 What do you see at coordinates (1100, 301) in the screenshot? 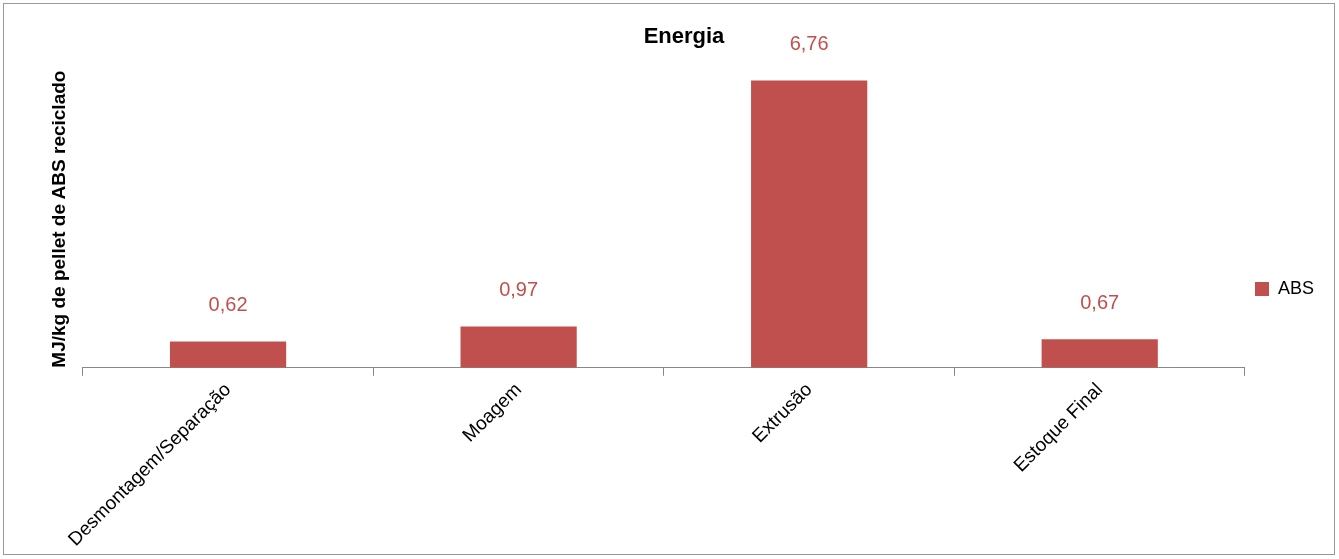
I see `data-label: 0,67` at bounding box center [1100, 301].